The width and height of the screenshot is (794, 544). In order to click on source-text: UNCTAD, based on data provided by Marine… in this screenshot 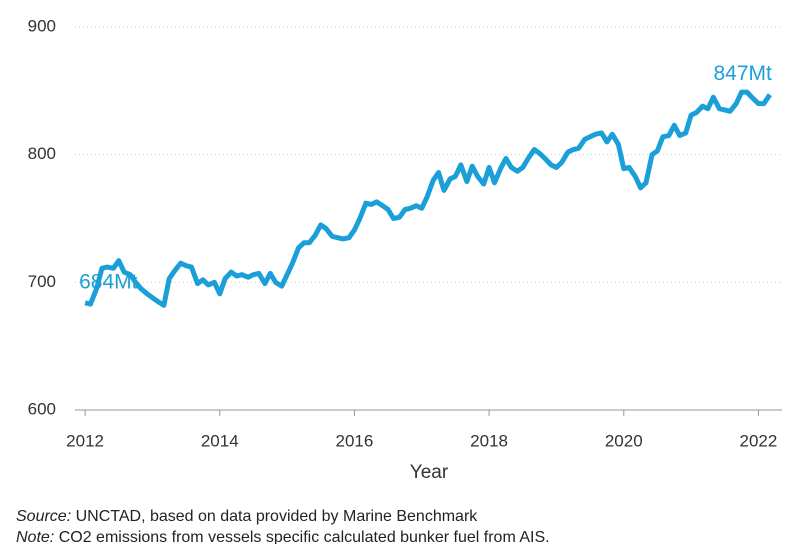, I will do `click(277, 516)`.